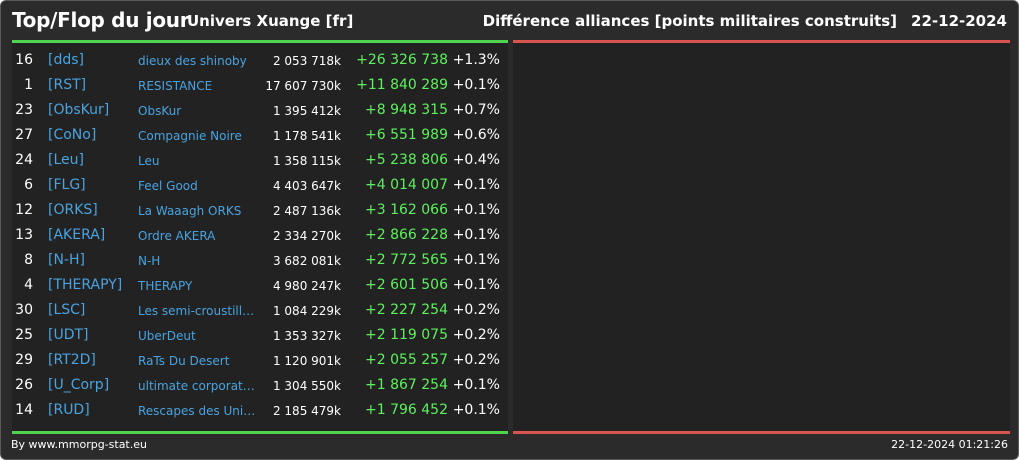 The image size is (1019, 460). Describe the element at coordinates (190, 211) in the screenshot. I see `alliance-name-link: La Waaagh ORKS` at that location.